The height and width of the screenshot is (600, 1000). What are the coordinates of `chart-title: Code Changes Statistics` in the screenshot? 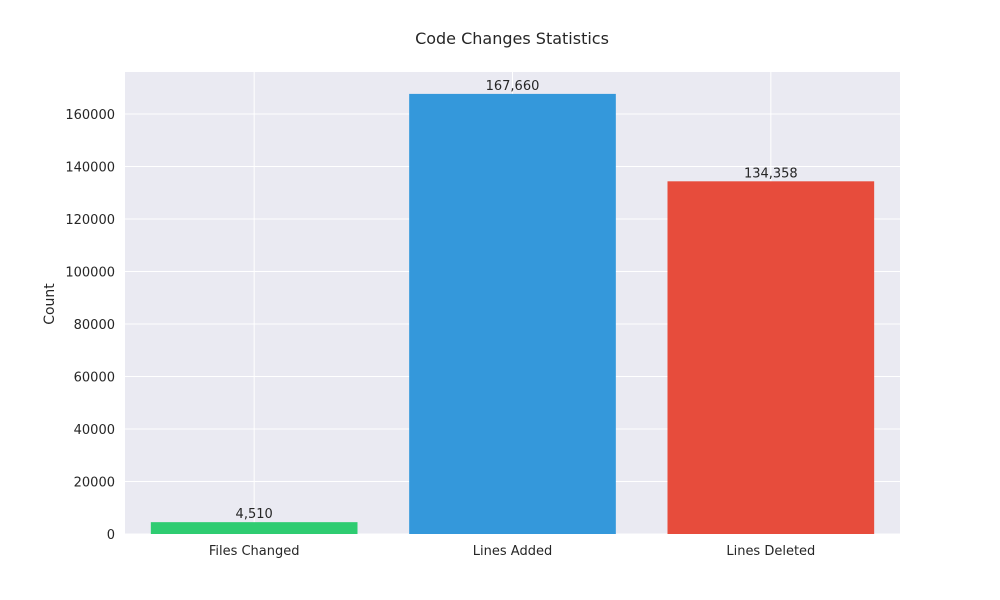 It's located at (512, 38).